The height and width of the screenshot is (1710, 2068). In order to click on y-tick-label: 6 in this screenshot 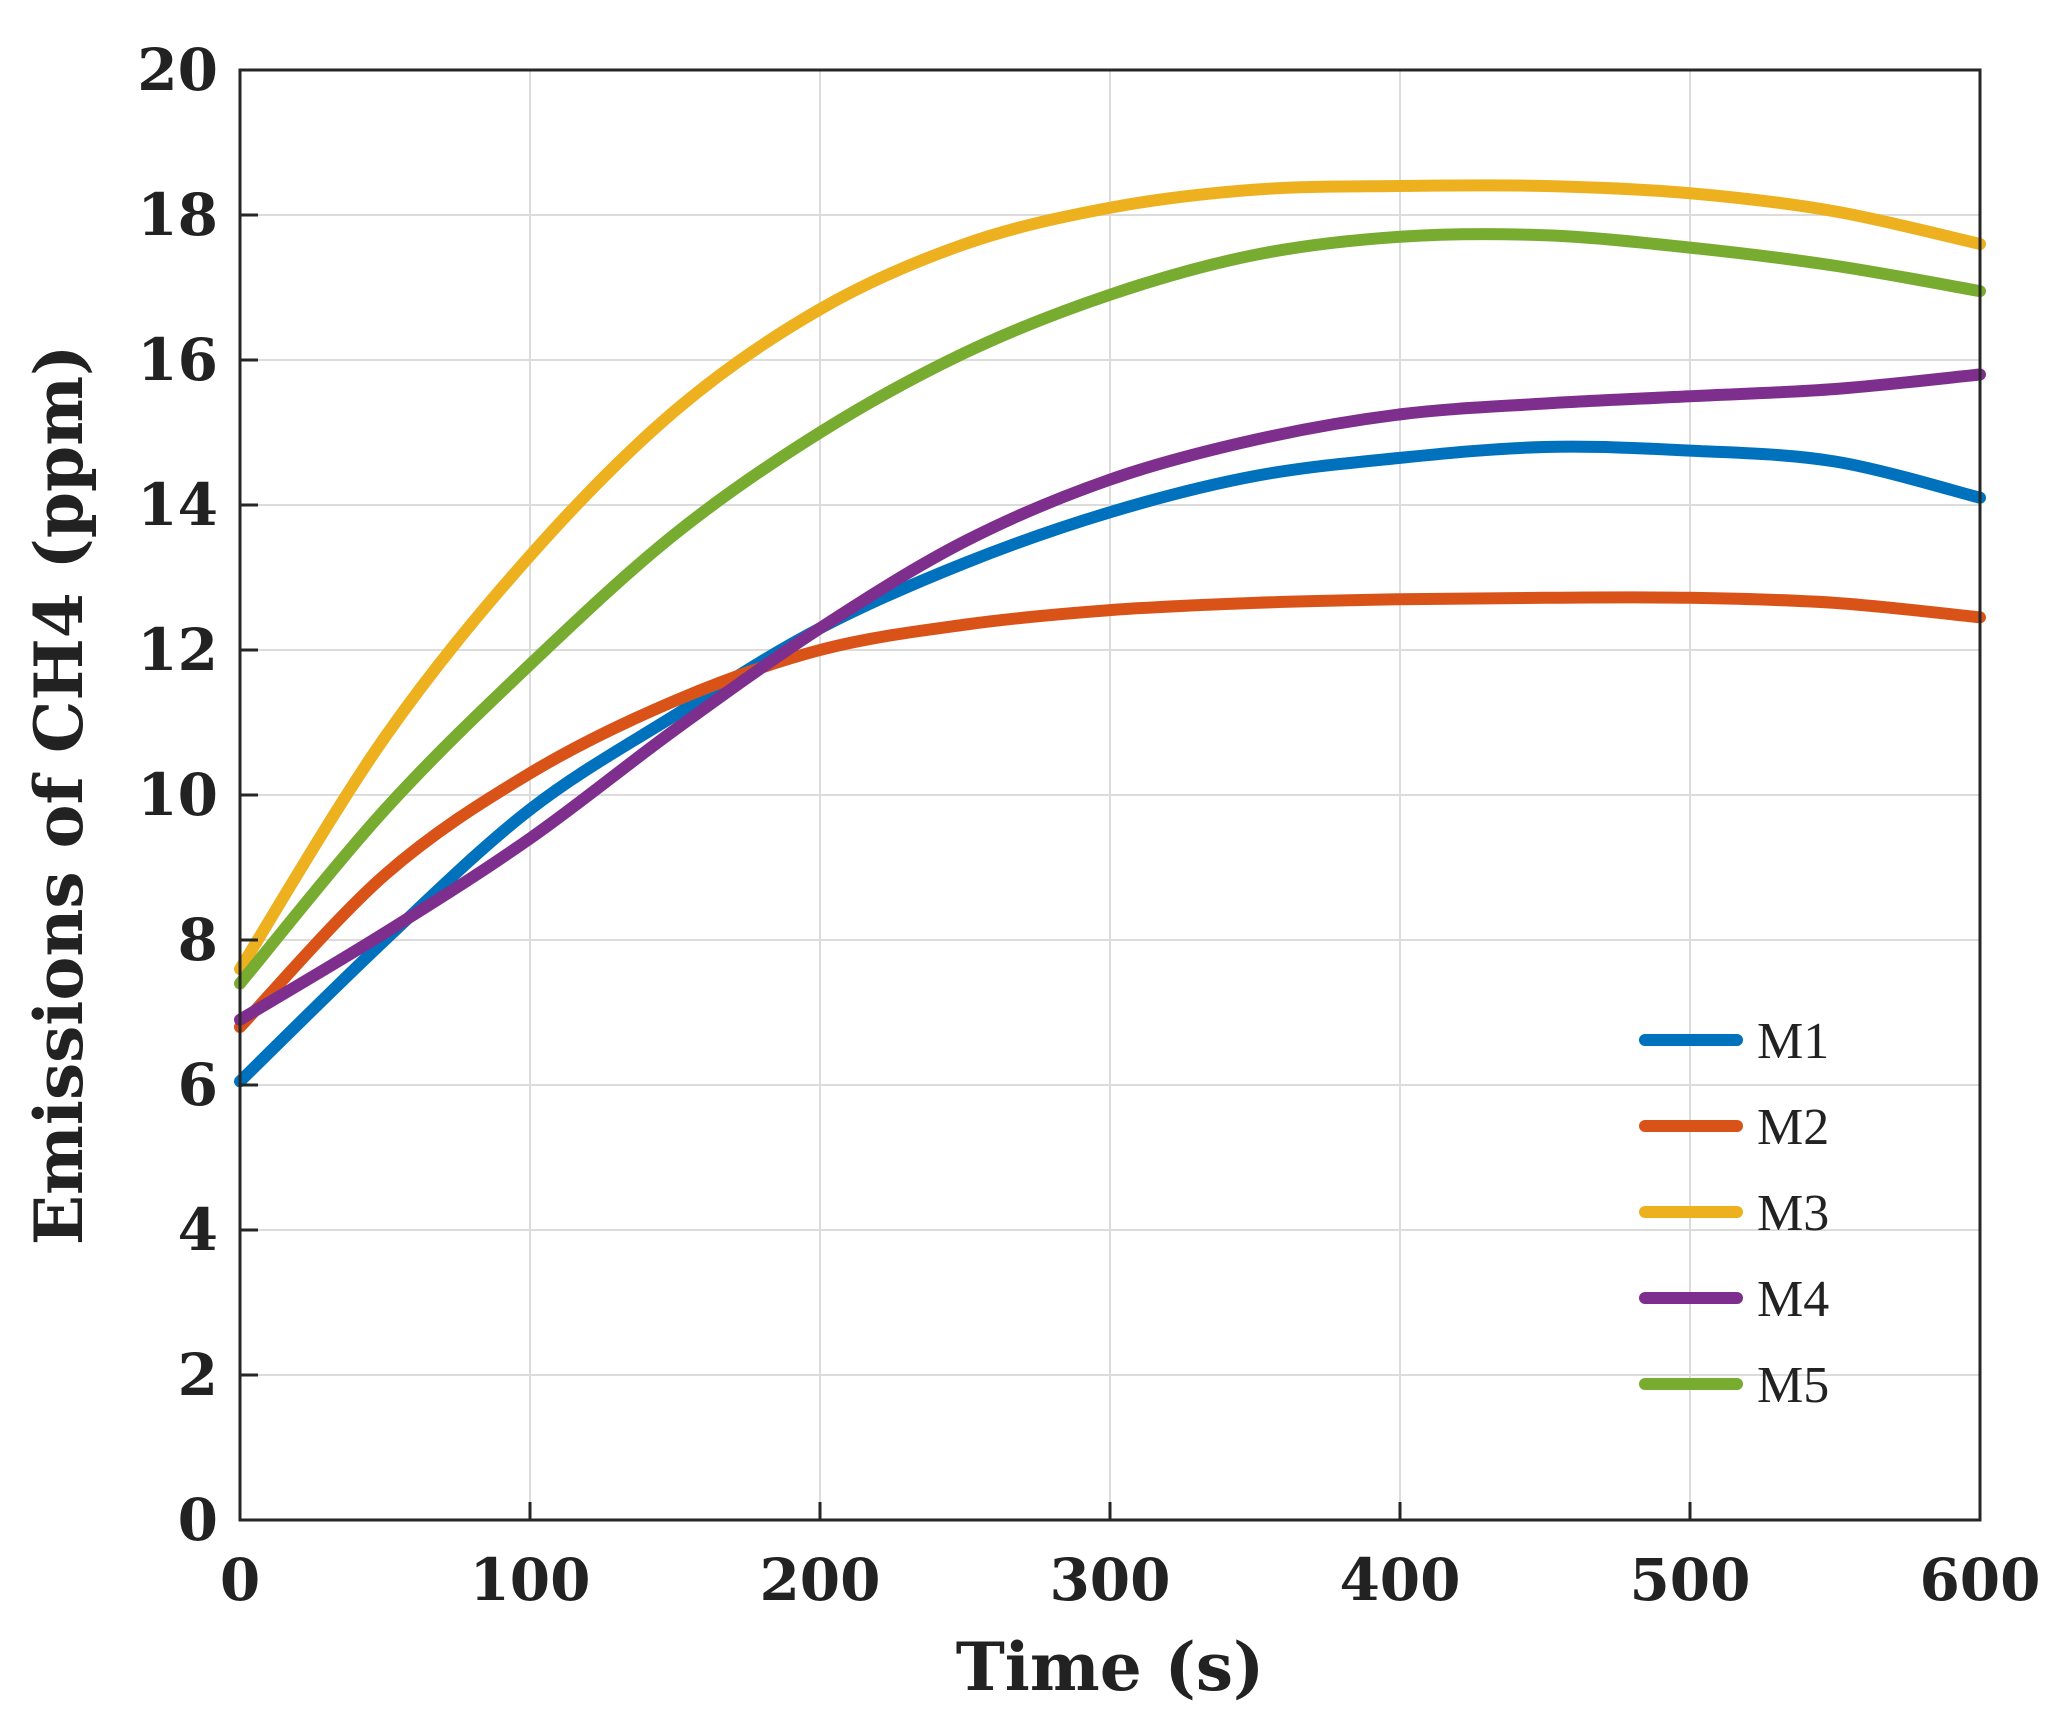, I will do `click(198, 1085)`.